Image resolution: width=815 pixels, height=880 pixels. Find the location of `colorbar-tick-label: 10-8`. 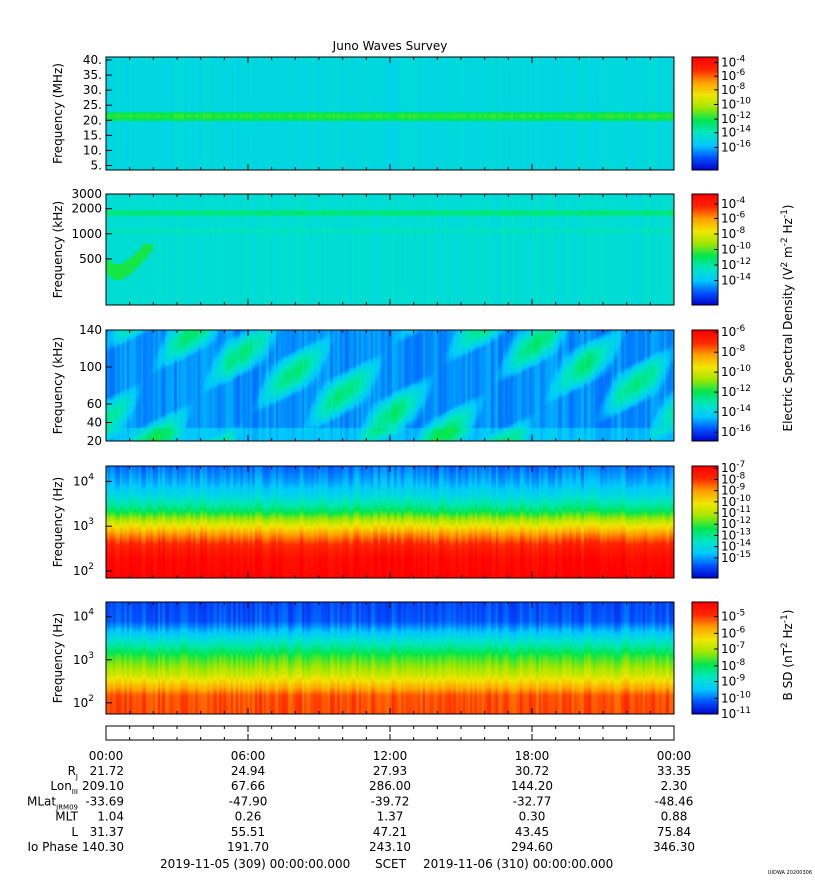

colorbar-tick-label: 10-8 is located at coordinates (733, 89).